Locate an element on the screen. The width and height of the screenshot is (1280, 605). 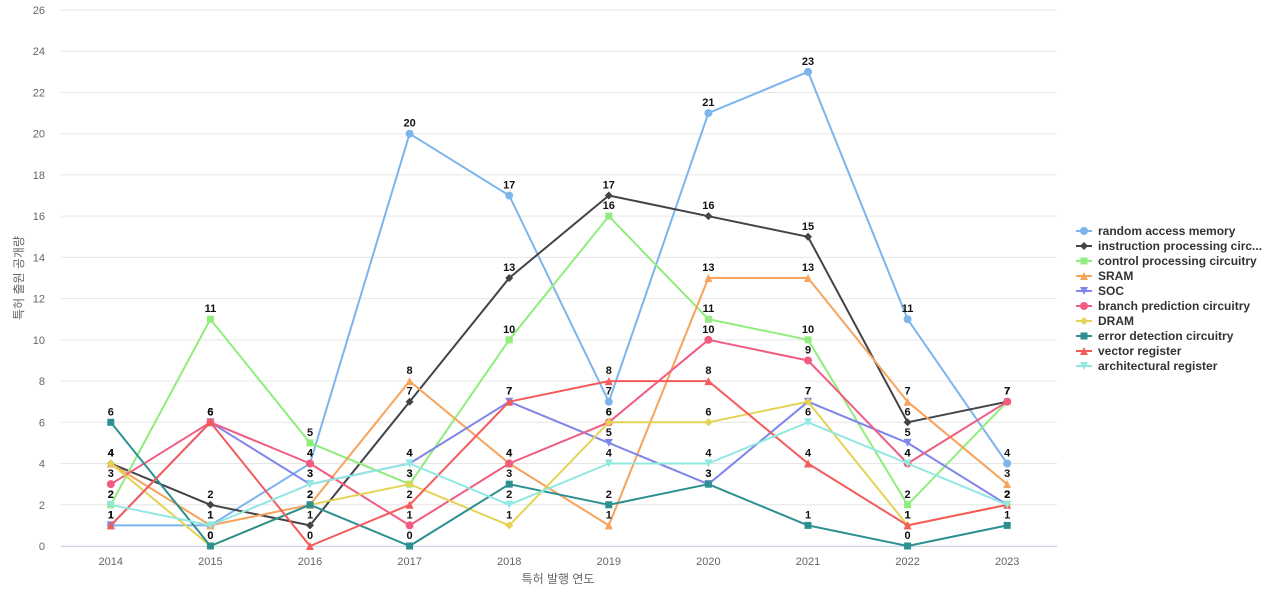
legend-label: SRAM is located at coordinates (1115, 276).